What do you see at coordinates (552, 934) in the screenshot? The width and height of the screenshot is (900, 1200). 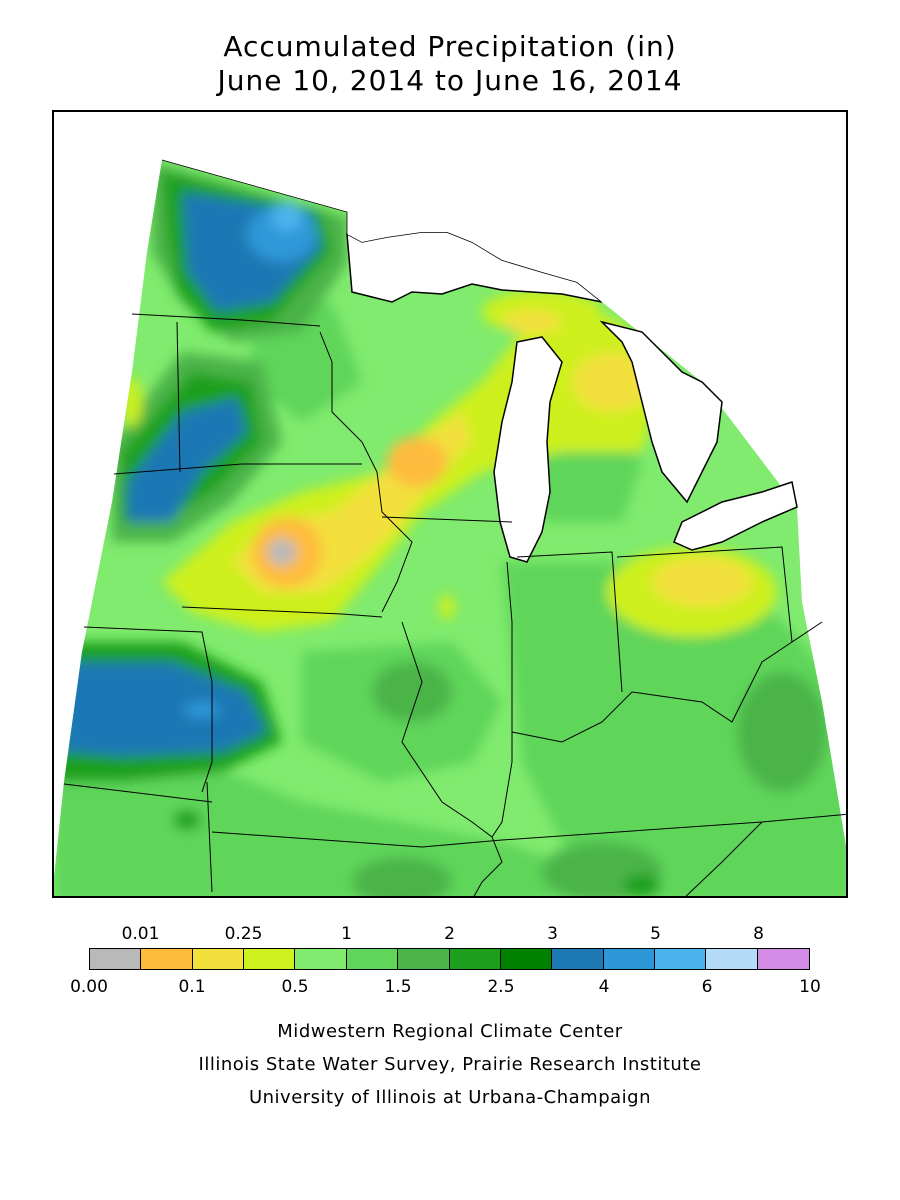 I see `legend-tick-label: 3` at bounding box center [552, 934].